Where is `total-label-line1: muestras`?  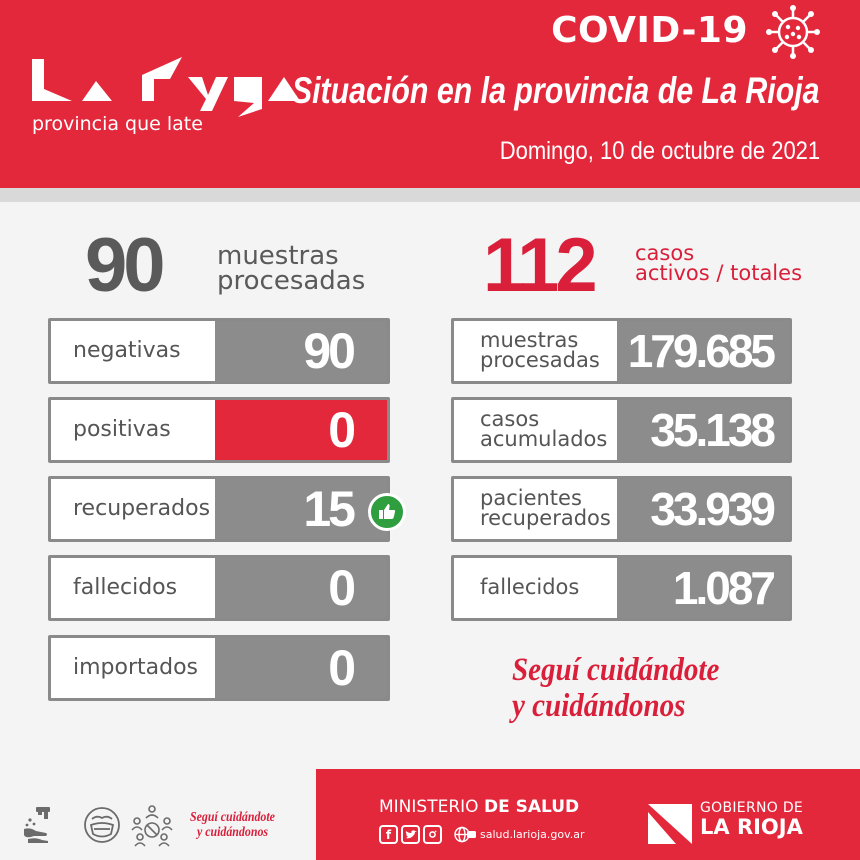
total-label-line1: muestras is located at coordinates (529, 340).